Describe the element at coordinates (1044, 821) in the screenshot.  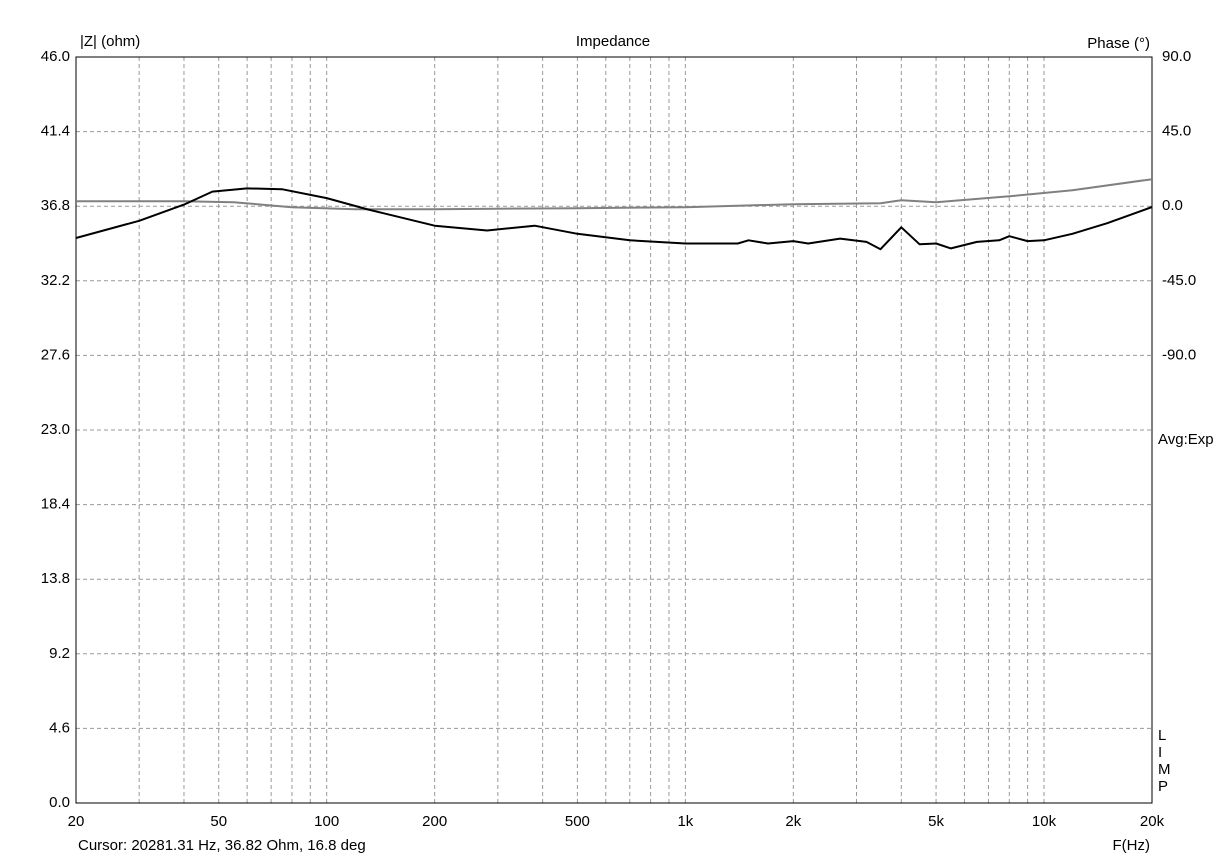
I see `x-tick-label: 10k` at that location.